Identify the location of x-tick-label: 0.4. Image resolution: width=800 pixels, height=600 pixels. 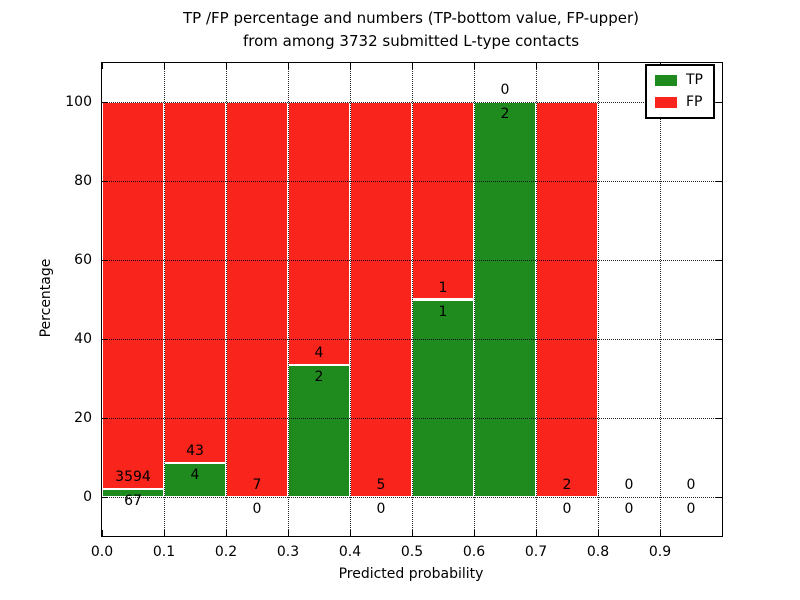
(350, 552).